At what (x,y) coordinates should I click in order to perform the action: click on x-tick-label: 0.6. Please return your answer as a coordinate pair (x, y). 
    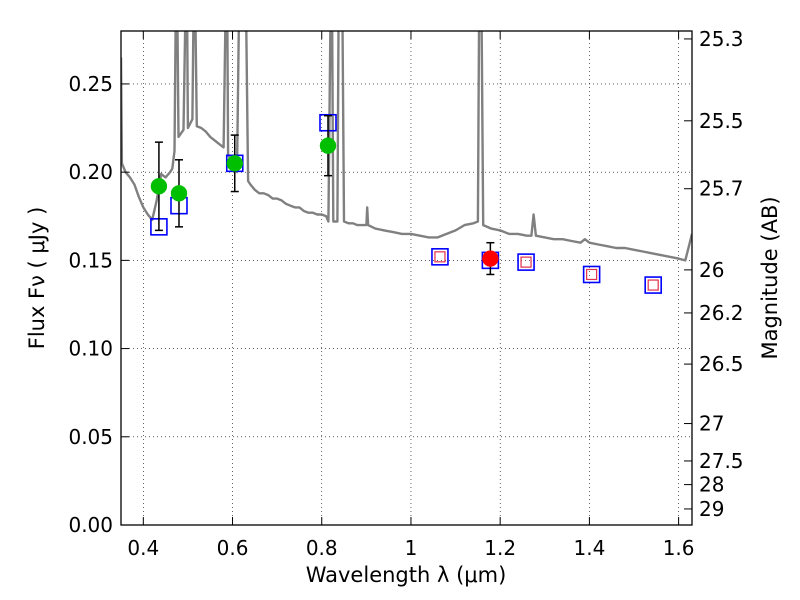
    Looking at the image, I should click on (233, 548).